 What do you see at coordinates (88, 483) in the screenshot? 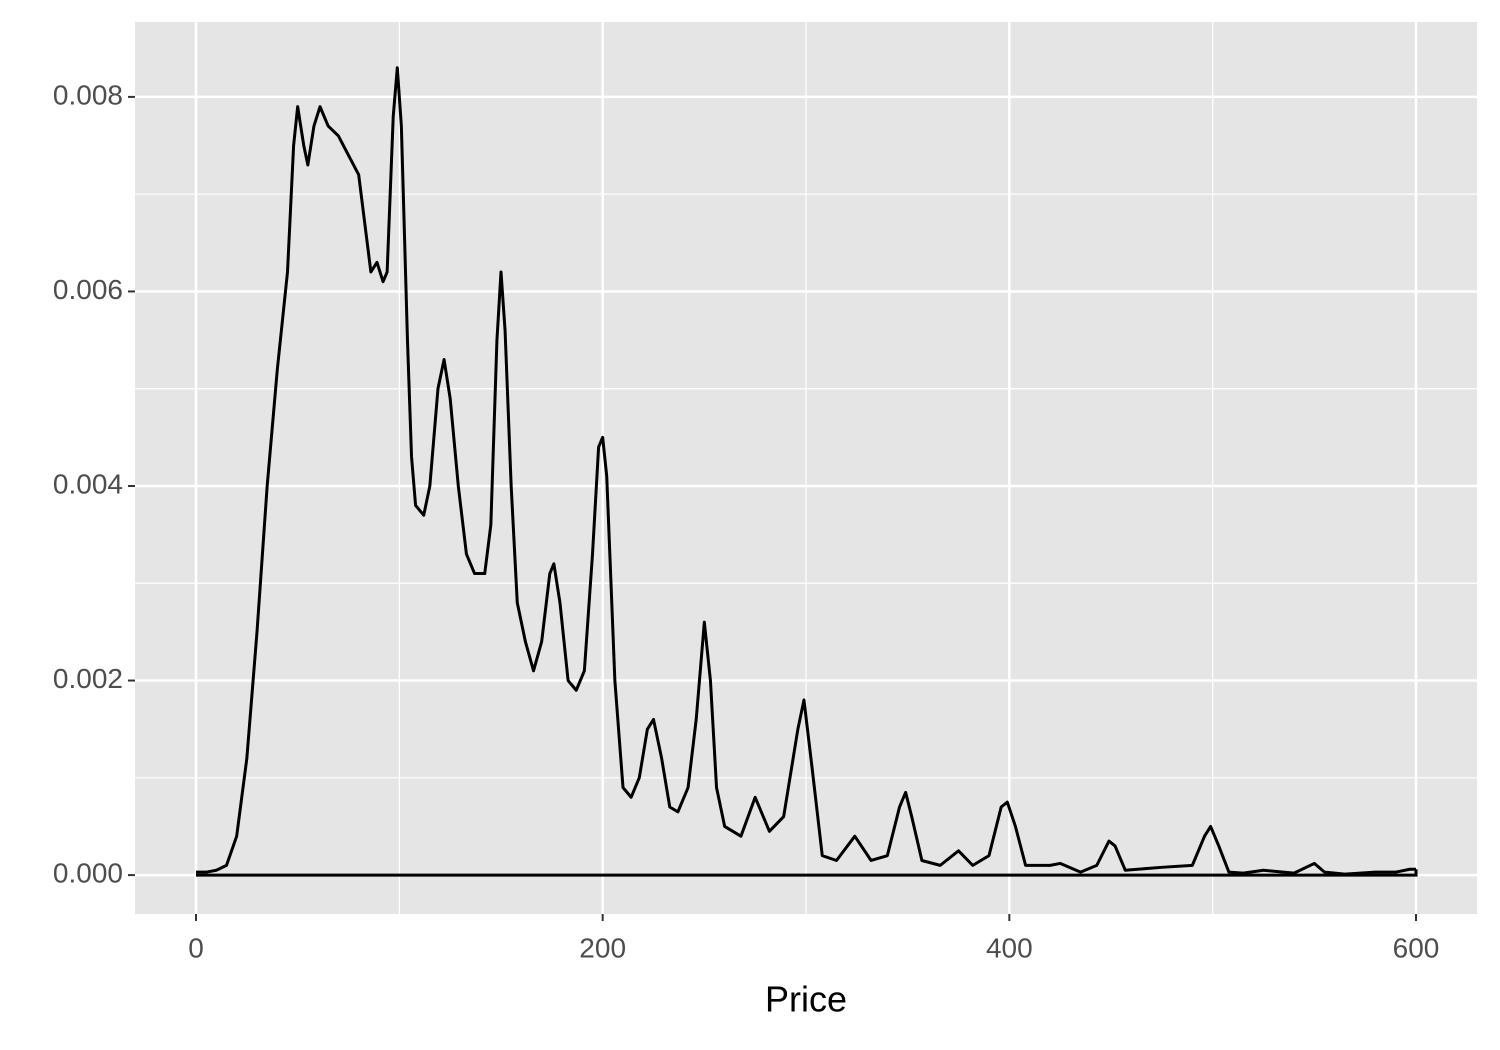
I see `y-tick-label: 0.004` at bounding box center [88, 483].